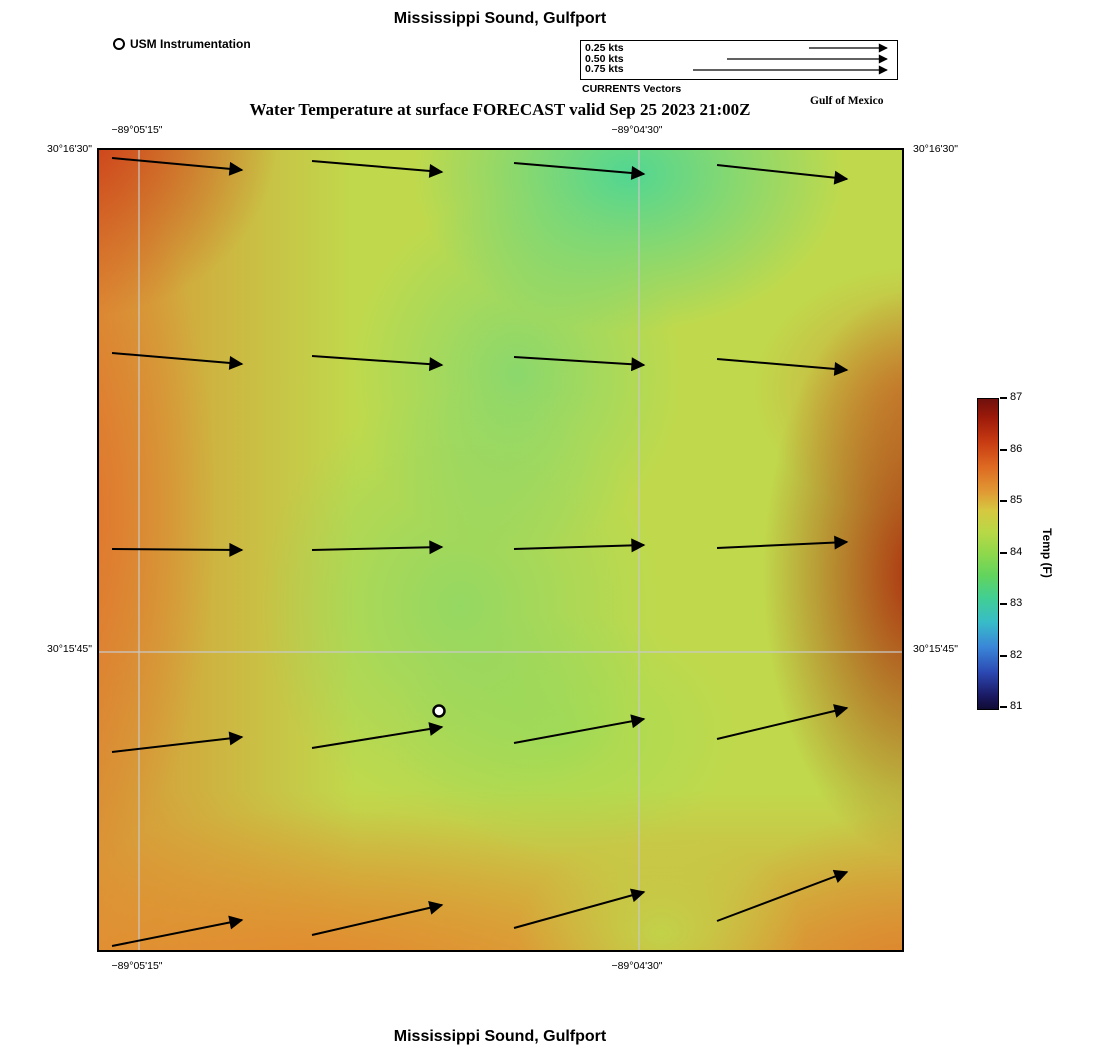 The width and height of the screenshot is (1100, 1050). I want to click on instrumentation-legend: USM Instrumentation, so click(182, 44).